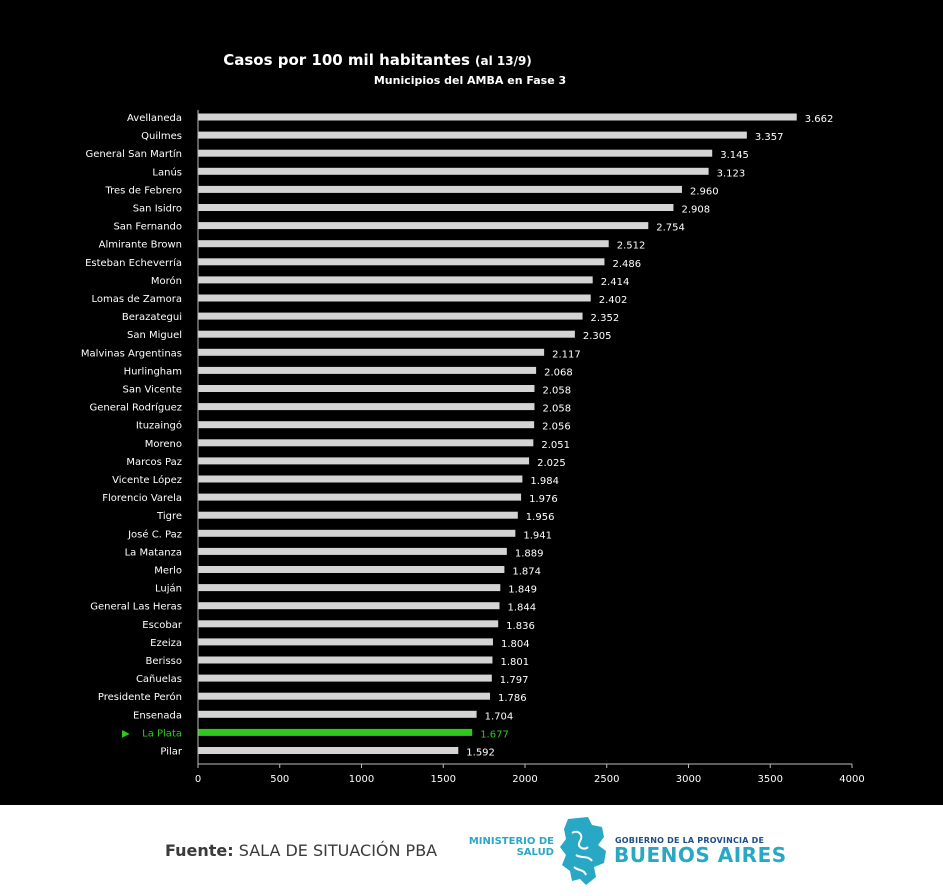 This screenshot has width=943, height=896. I want to click on category-label: Avellaneda, so click(154, 118).